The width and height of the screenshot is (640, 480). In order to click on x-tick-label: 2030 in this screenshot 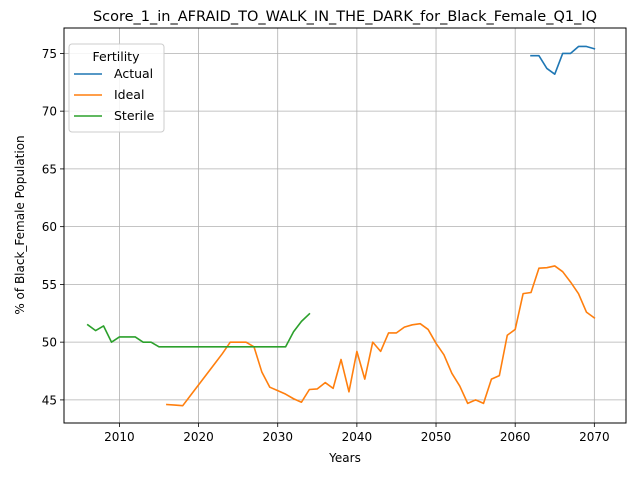, I will do `click(277, 437)`.